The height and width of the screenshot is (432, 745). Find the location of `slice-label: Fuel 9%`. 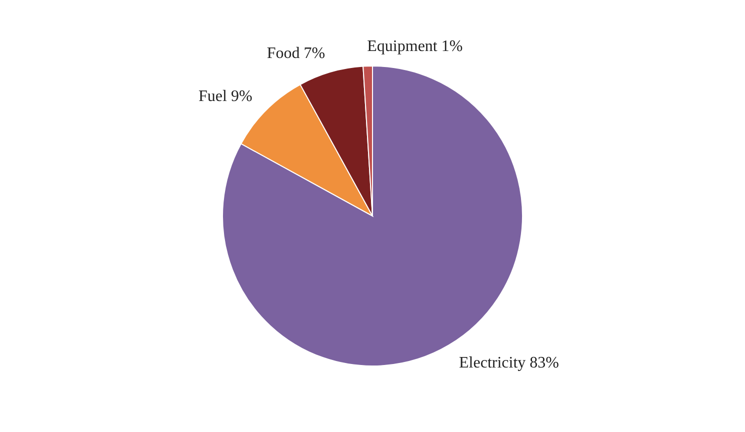

slice-label: Fuel 9% is located at coordinates (225, 96).